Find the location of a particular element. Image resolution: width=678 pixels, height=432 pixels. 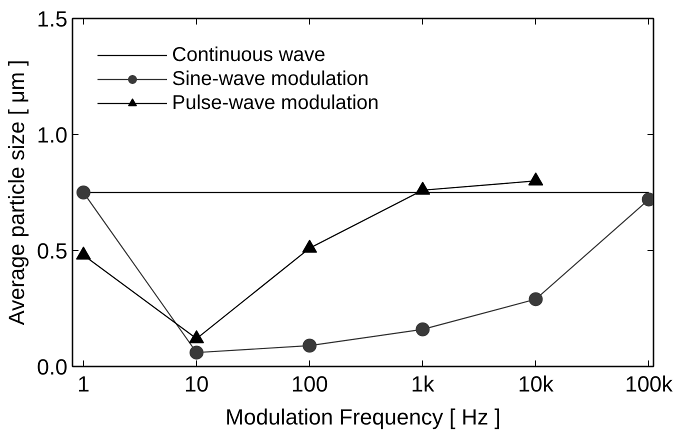

legend-label: Continuous wave is located at coordinates (249, 55).